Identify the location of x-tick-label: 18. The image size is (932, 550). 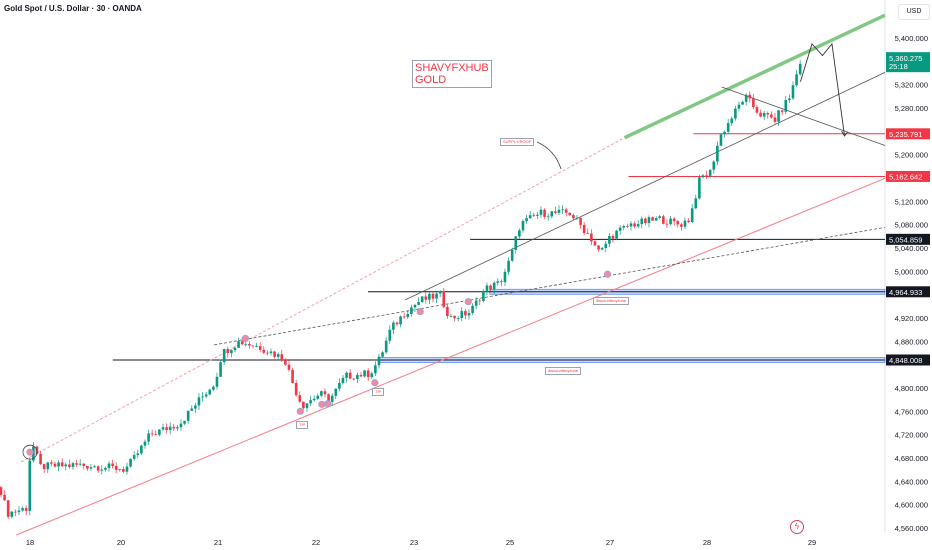
(30, 542).